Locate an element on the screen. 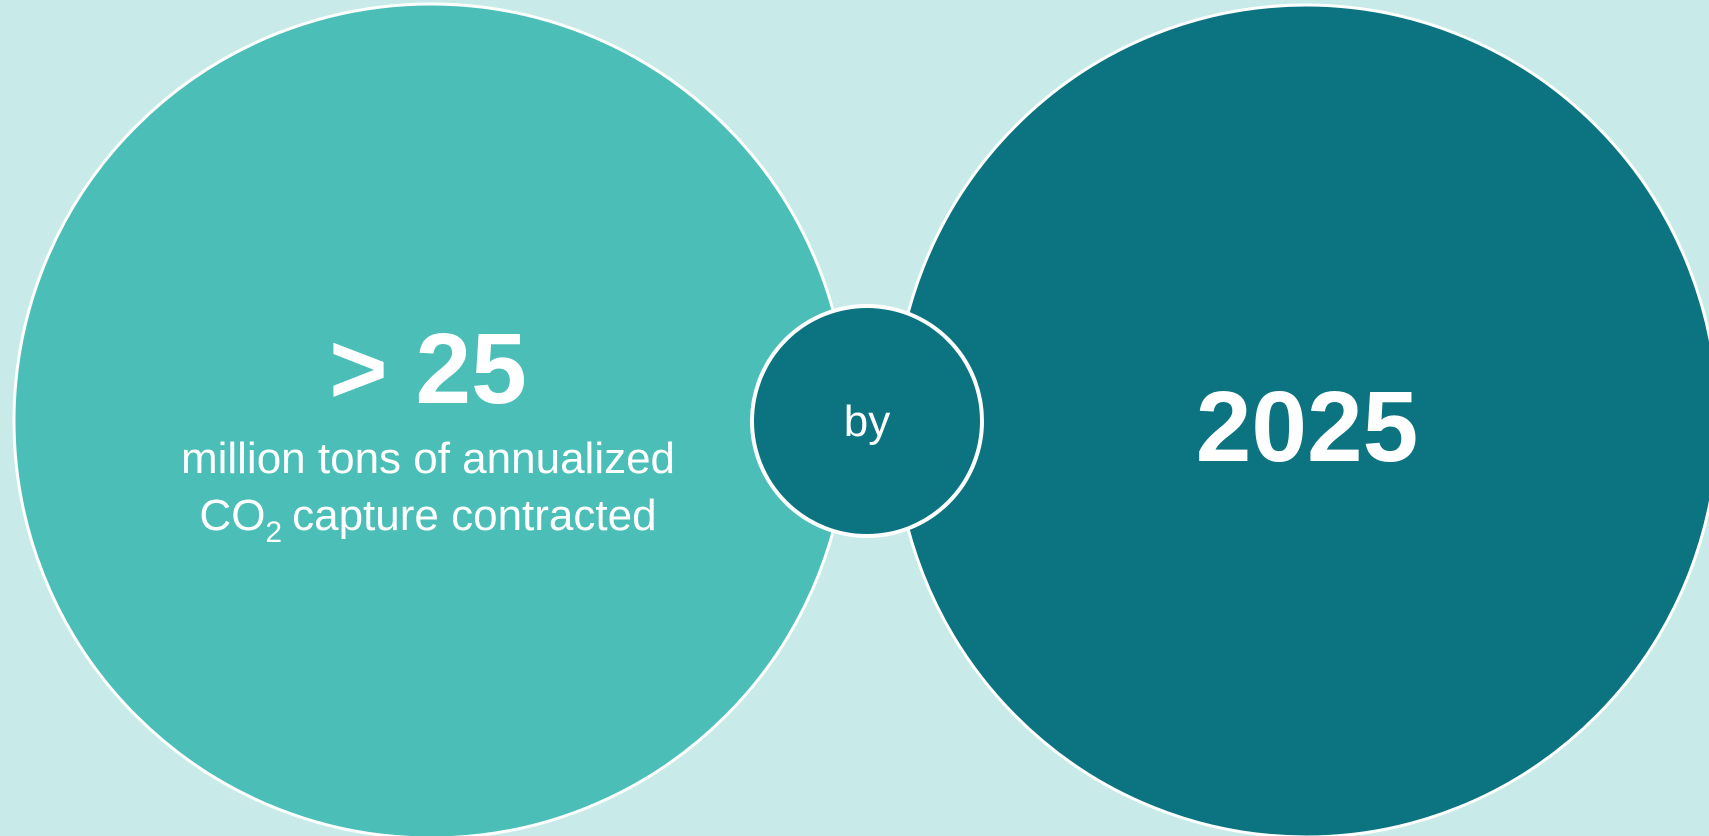 The image size is (1709, 836). left-headline: > 25 is located at coordinates (427, 369).